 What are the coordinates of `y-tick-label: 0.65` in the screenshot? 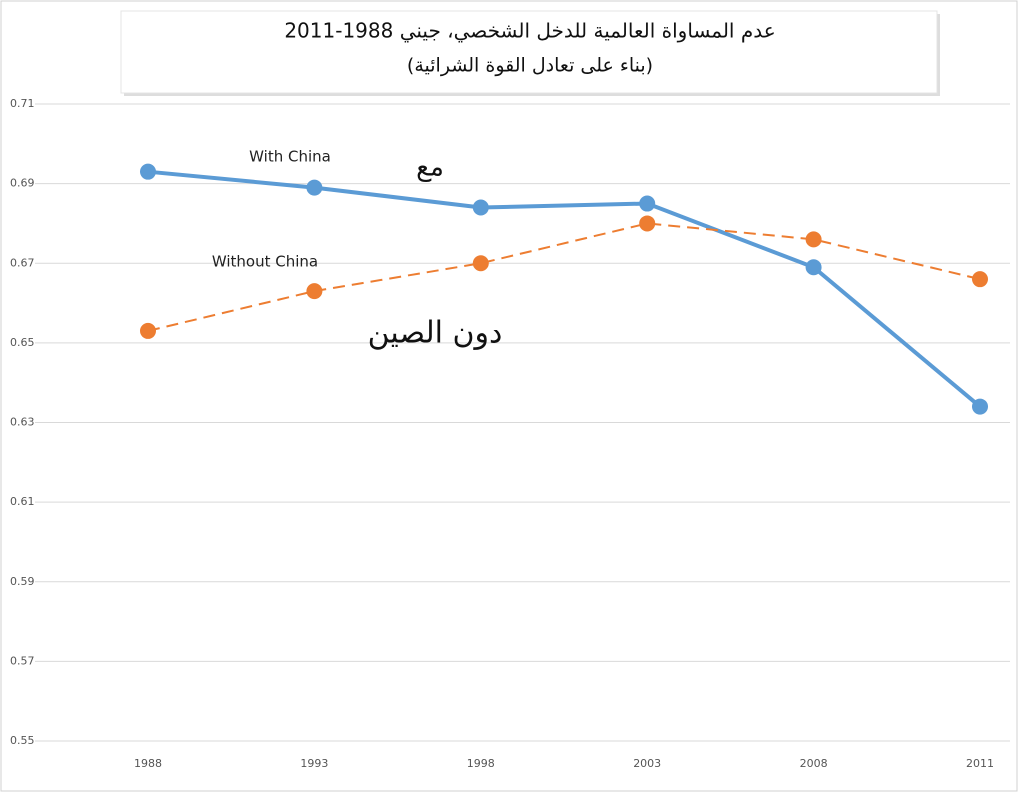 It's located at (22, 342).